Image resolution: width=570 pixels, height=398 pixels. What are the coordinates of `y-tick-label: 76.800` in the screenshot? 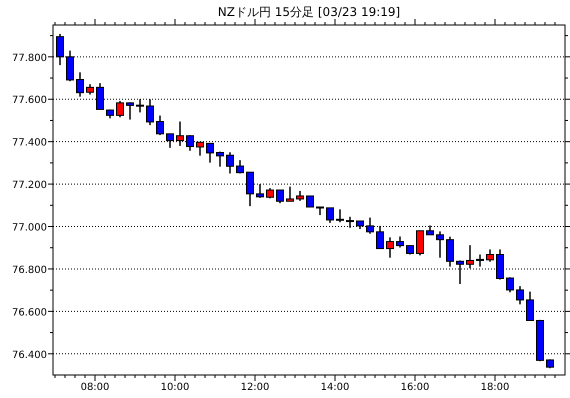 It's located at (29, 270).